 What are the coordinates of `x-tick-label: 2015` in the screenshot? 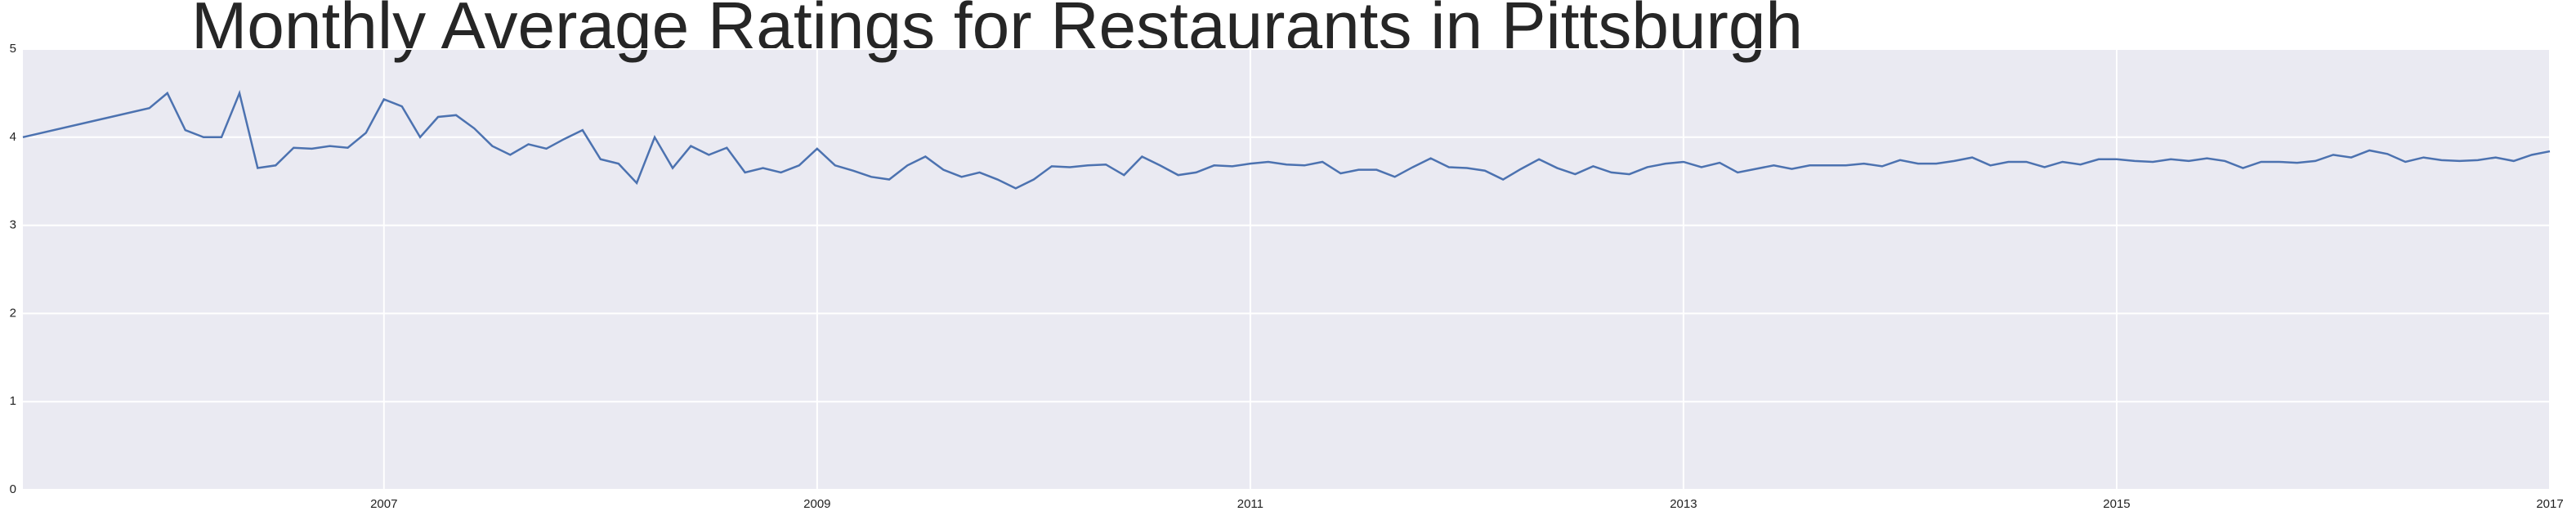 It's located at (2116, 504).